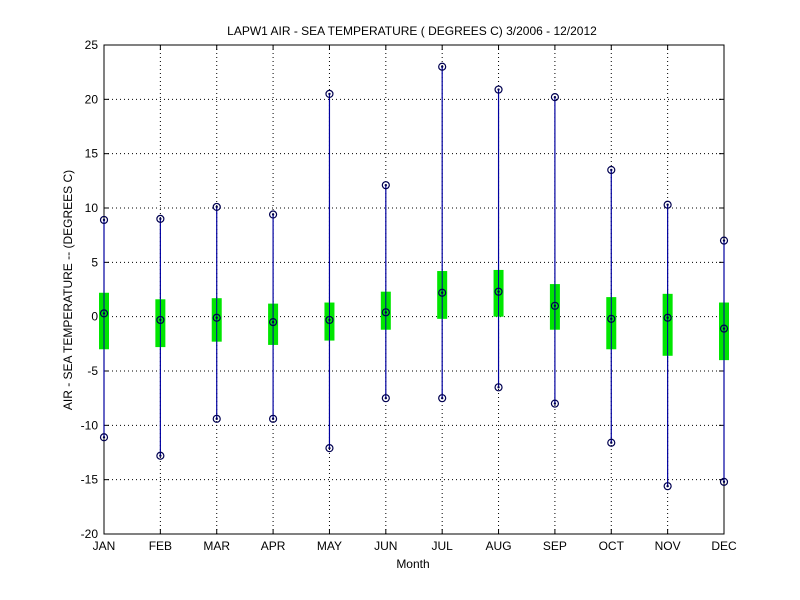  Describe the element at coordinates (104, 546) in the screenshot. I see `x-tick-label: JAN` at that location.